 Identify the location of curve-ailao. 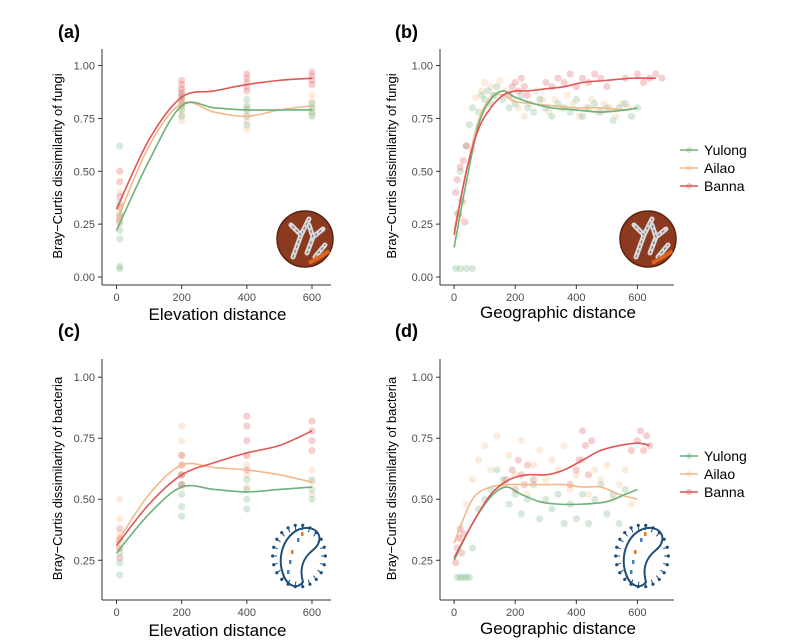
(214, 503).